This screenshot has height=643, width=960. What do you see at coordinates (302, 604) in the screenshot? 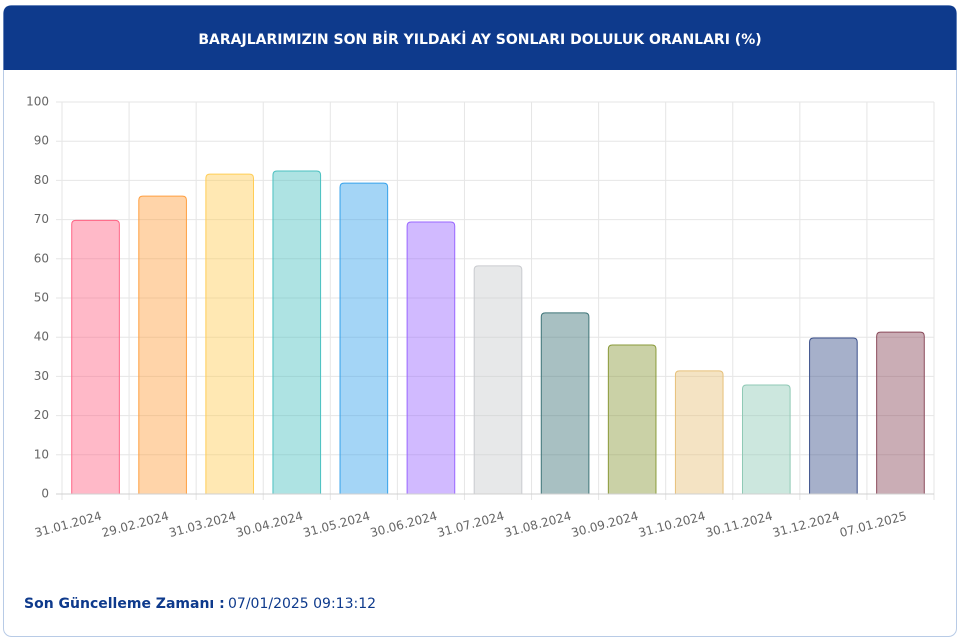
I see `footer-value: 07/01/2025 09:13:12` at bounding box center [302, 604].